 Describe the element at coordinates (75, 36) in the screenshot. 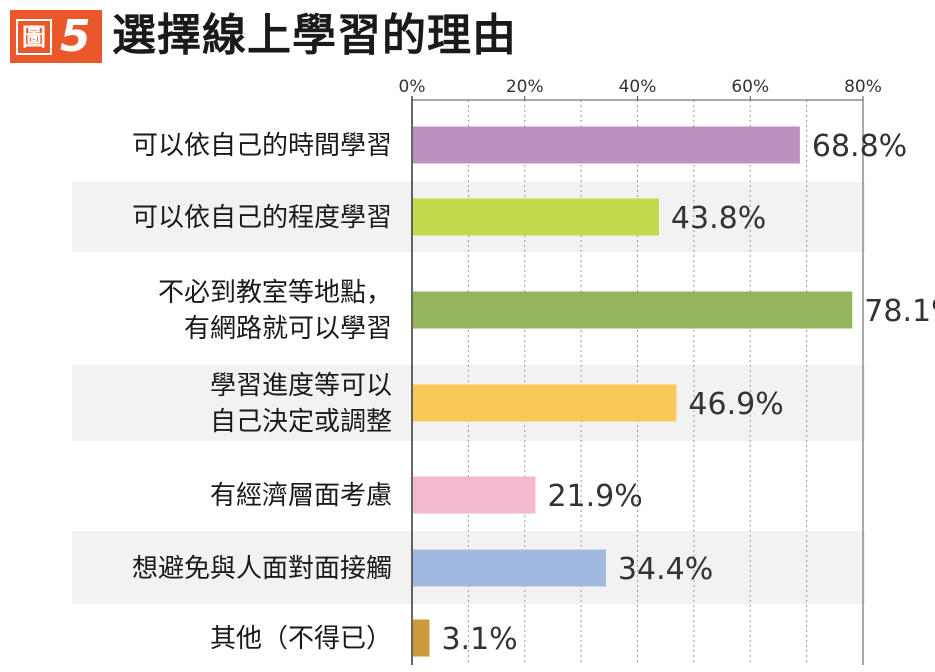

I see `figure-label-number: 5` at that location.